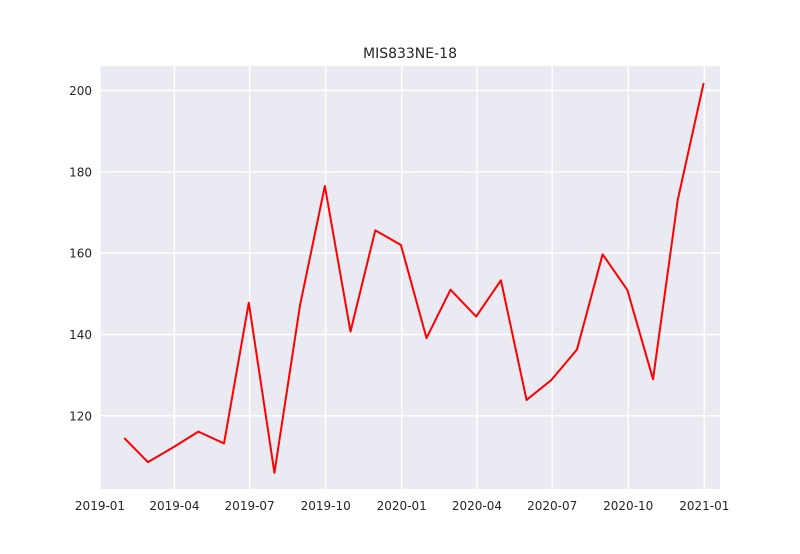 This screenshot has width=800, height=554. Describe the element at coordinates (250, 506) in the screenshot. I see `x-tick-label: 2019-07` at that location.